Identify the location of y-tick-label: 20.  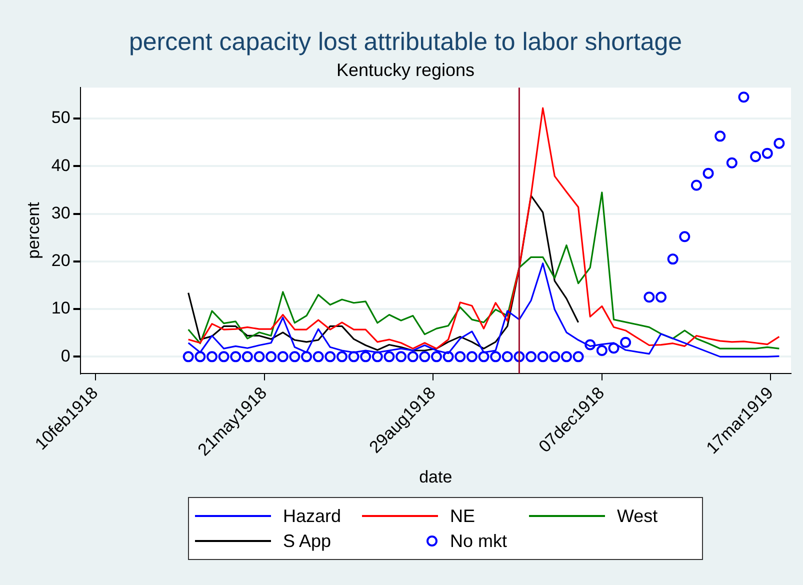
(60, 260).